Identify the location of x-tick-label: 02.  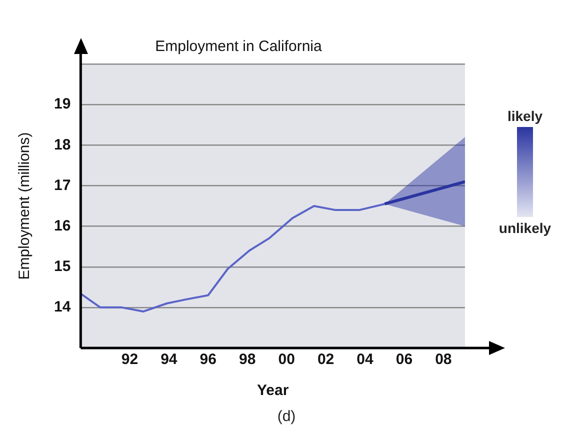
(325, 359).